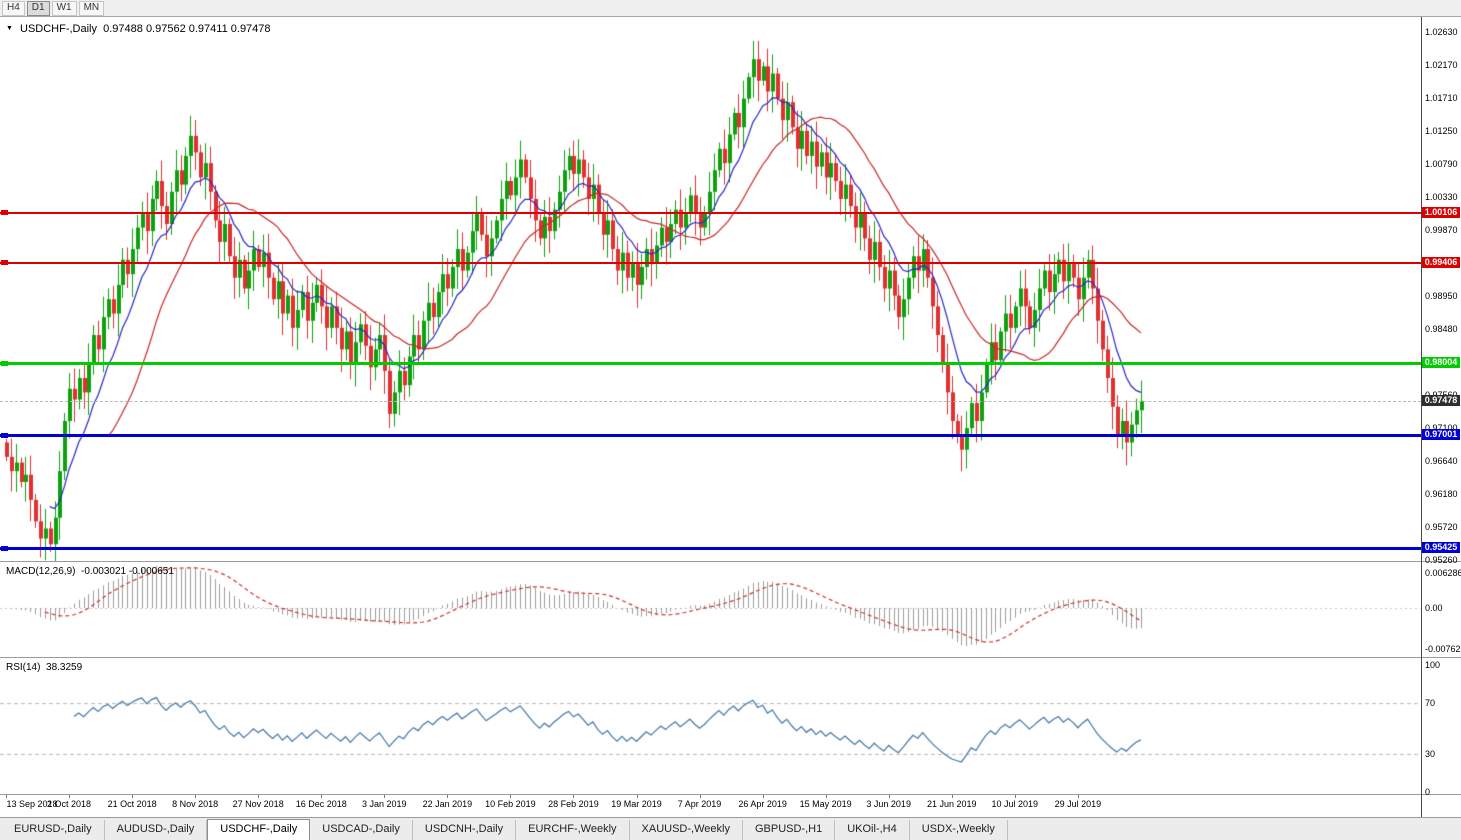 The width and height of the screenshot is (1461, 840). I want to click on chart-tab-xauusdweekly: XAUUSD-,Weekly, so click(686, 830).